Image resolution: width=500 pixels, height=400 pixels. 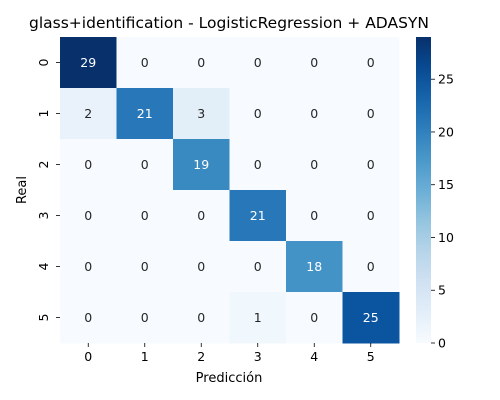 What do you see at coordinates (442, 290) in the screenshot?
I see `colorbar-tick-label: 5` at bounding box center [442, 290].